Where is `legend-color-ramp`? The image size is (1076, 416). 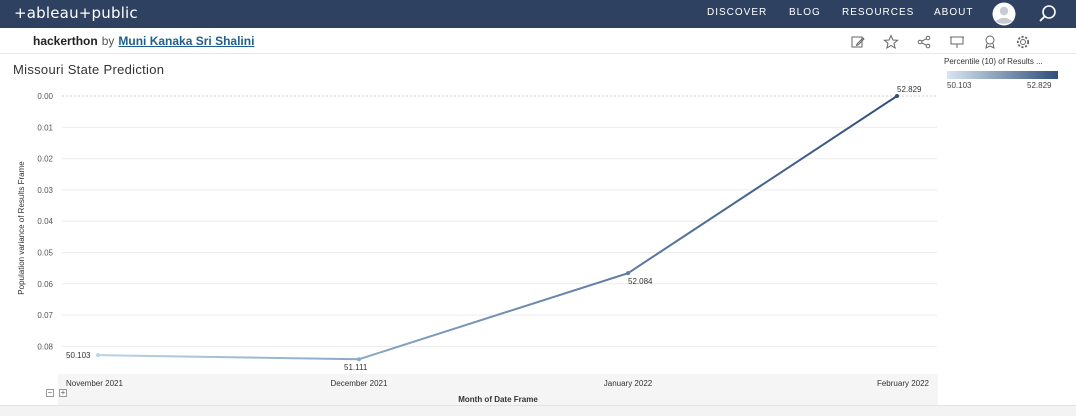
legend-color-ramp is located at coordinates (1002, 75).